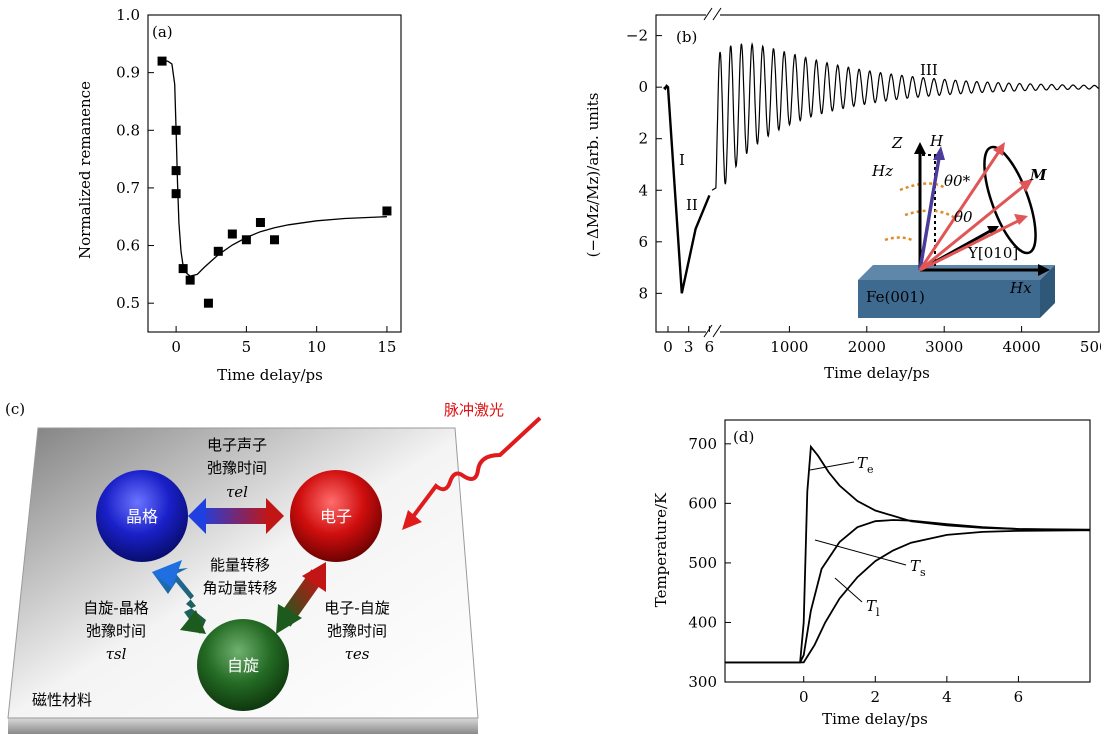 The image size is (1101, 738). What do you see at coordinates (643, 293) in the screenshot?
I see `y-tick-label: 8` at bounding box center [643, 293].